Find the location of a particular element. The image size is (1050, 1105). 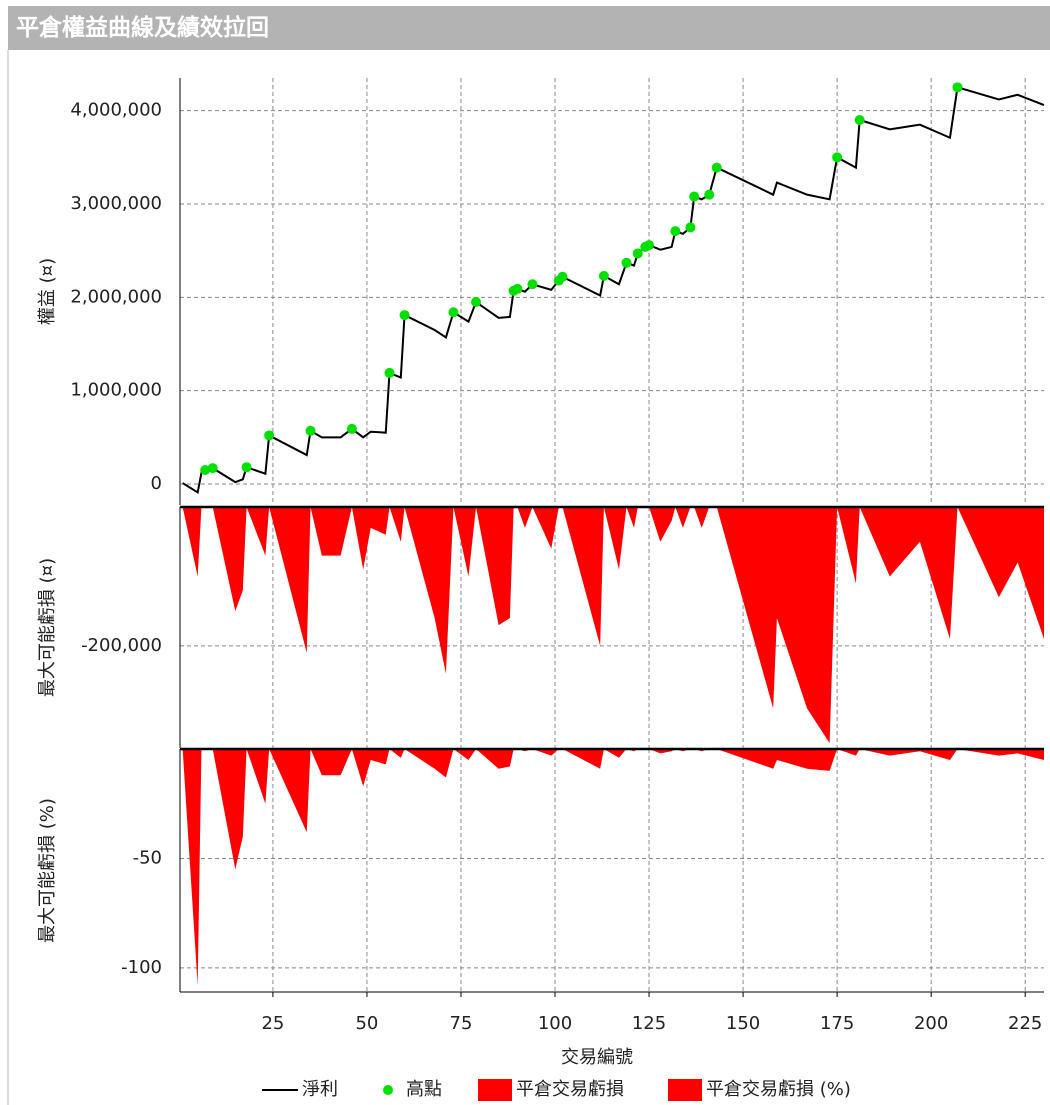

x-tick-label: 175 is located at coordinates (837, 1023).